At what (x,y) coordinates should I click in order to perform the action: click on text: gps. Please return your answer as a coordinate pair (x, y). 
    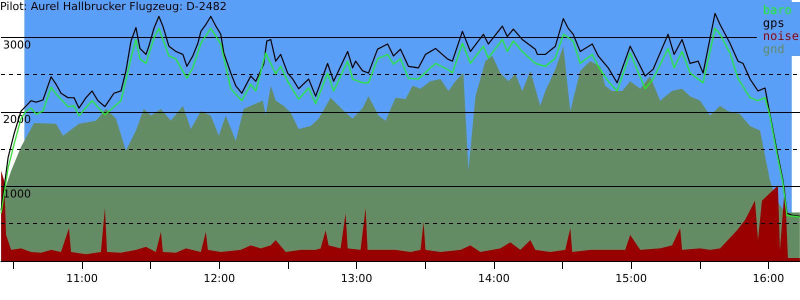
    Looking at the image, I should click on (773, 23).